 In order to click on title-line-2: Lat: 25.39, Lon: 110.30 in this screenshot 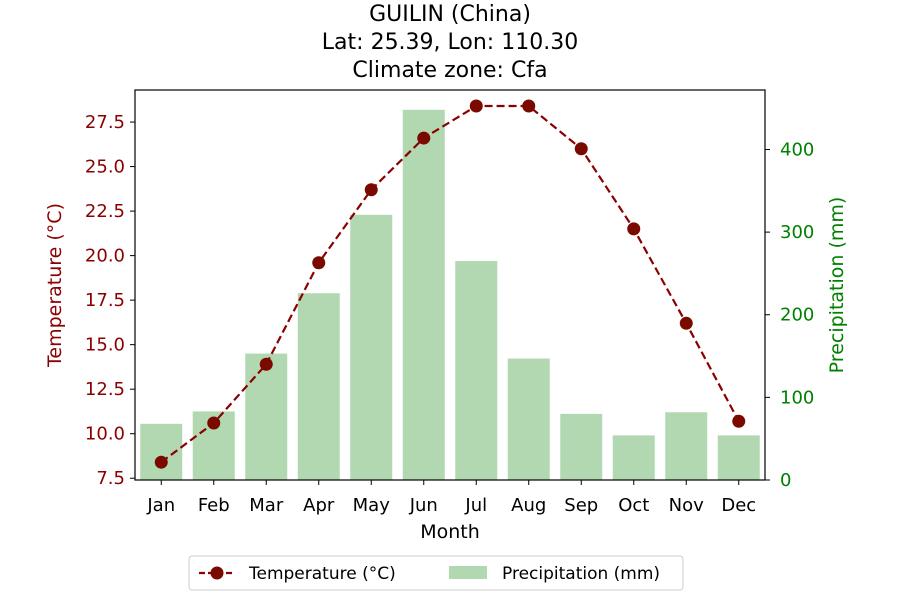, I will do `click(450, 42)`.